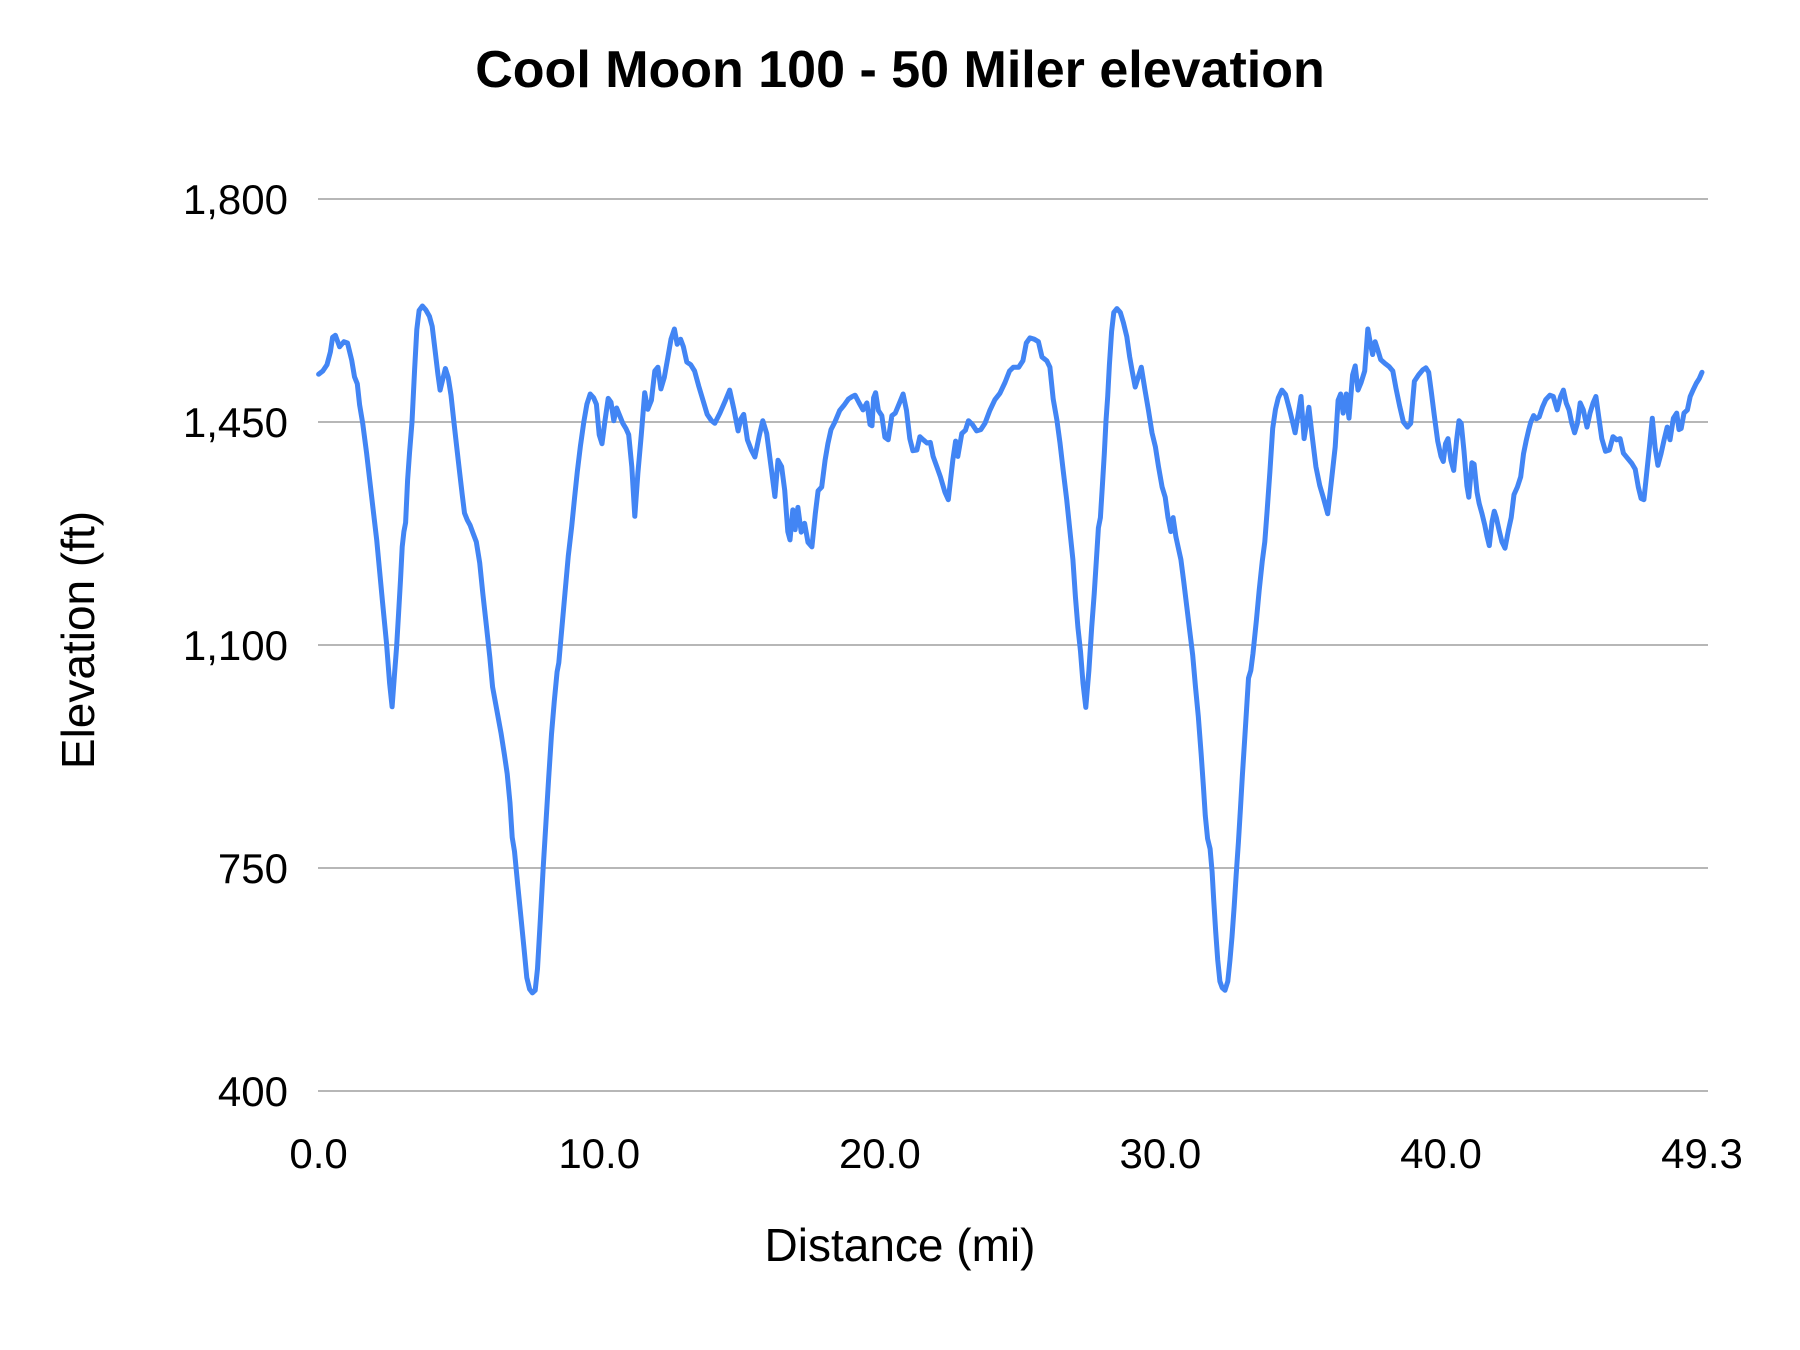 The image size is (1800, 1350). What do you see at coordinates (235, 199) in the screenshot?
I see `y-tick-label: 1,800` at bounding box center [235, 199].